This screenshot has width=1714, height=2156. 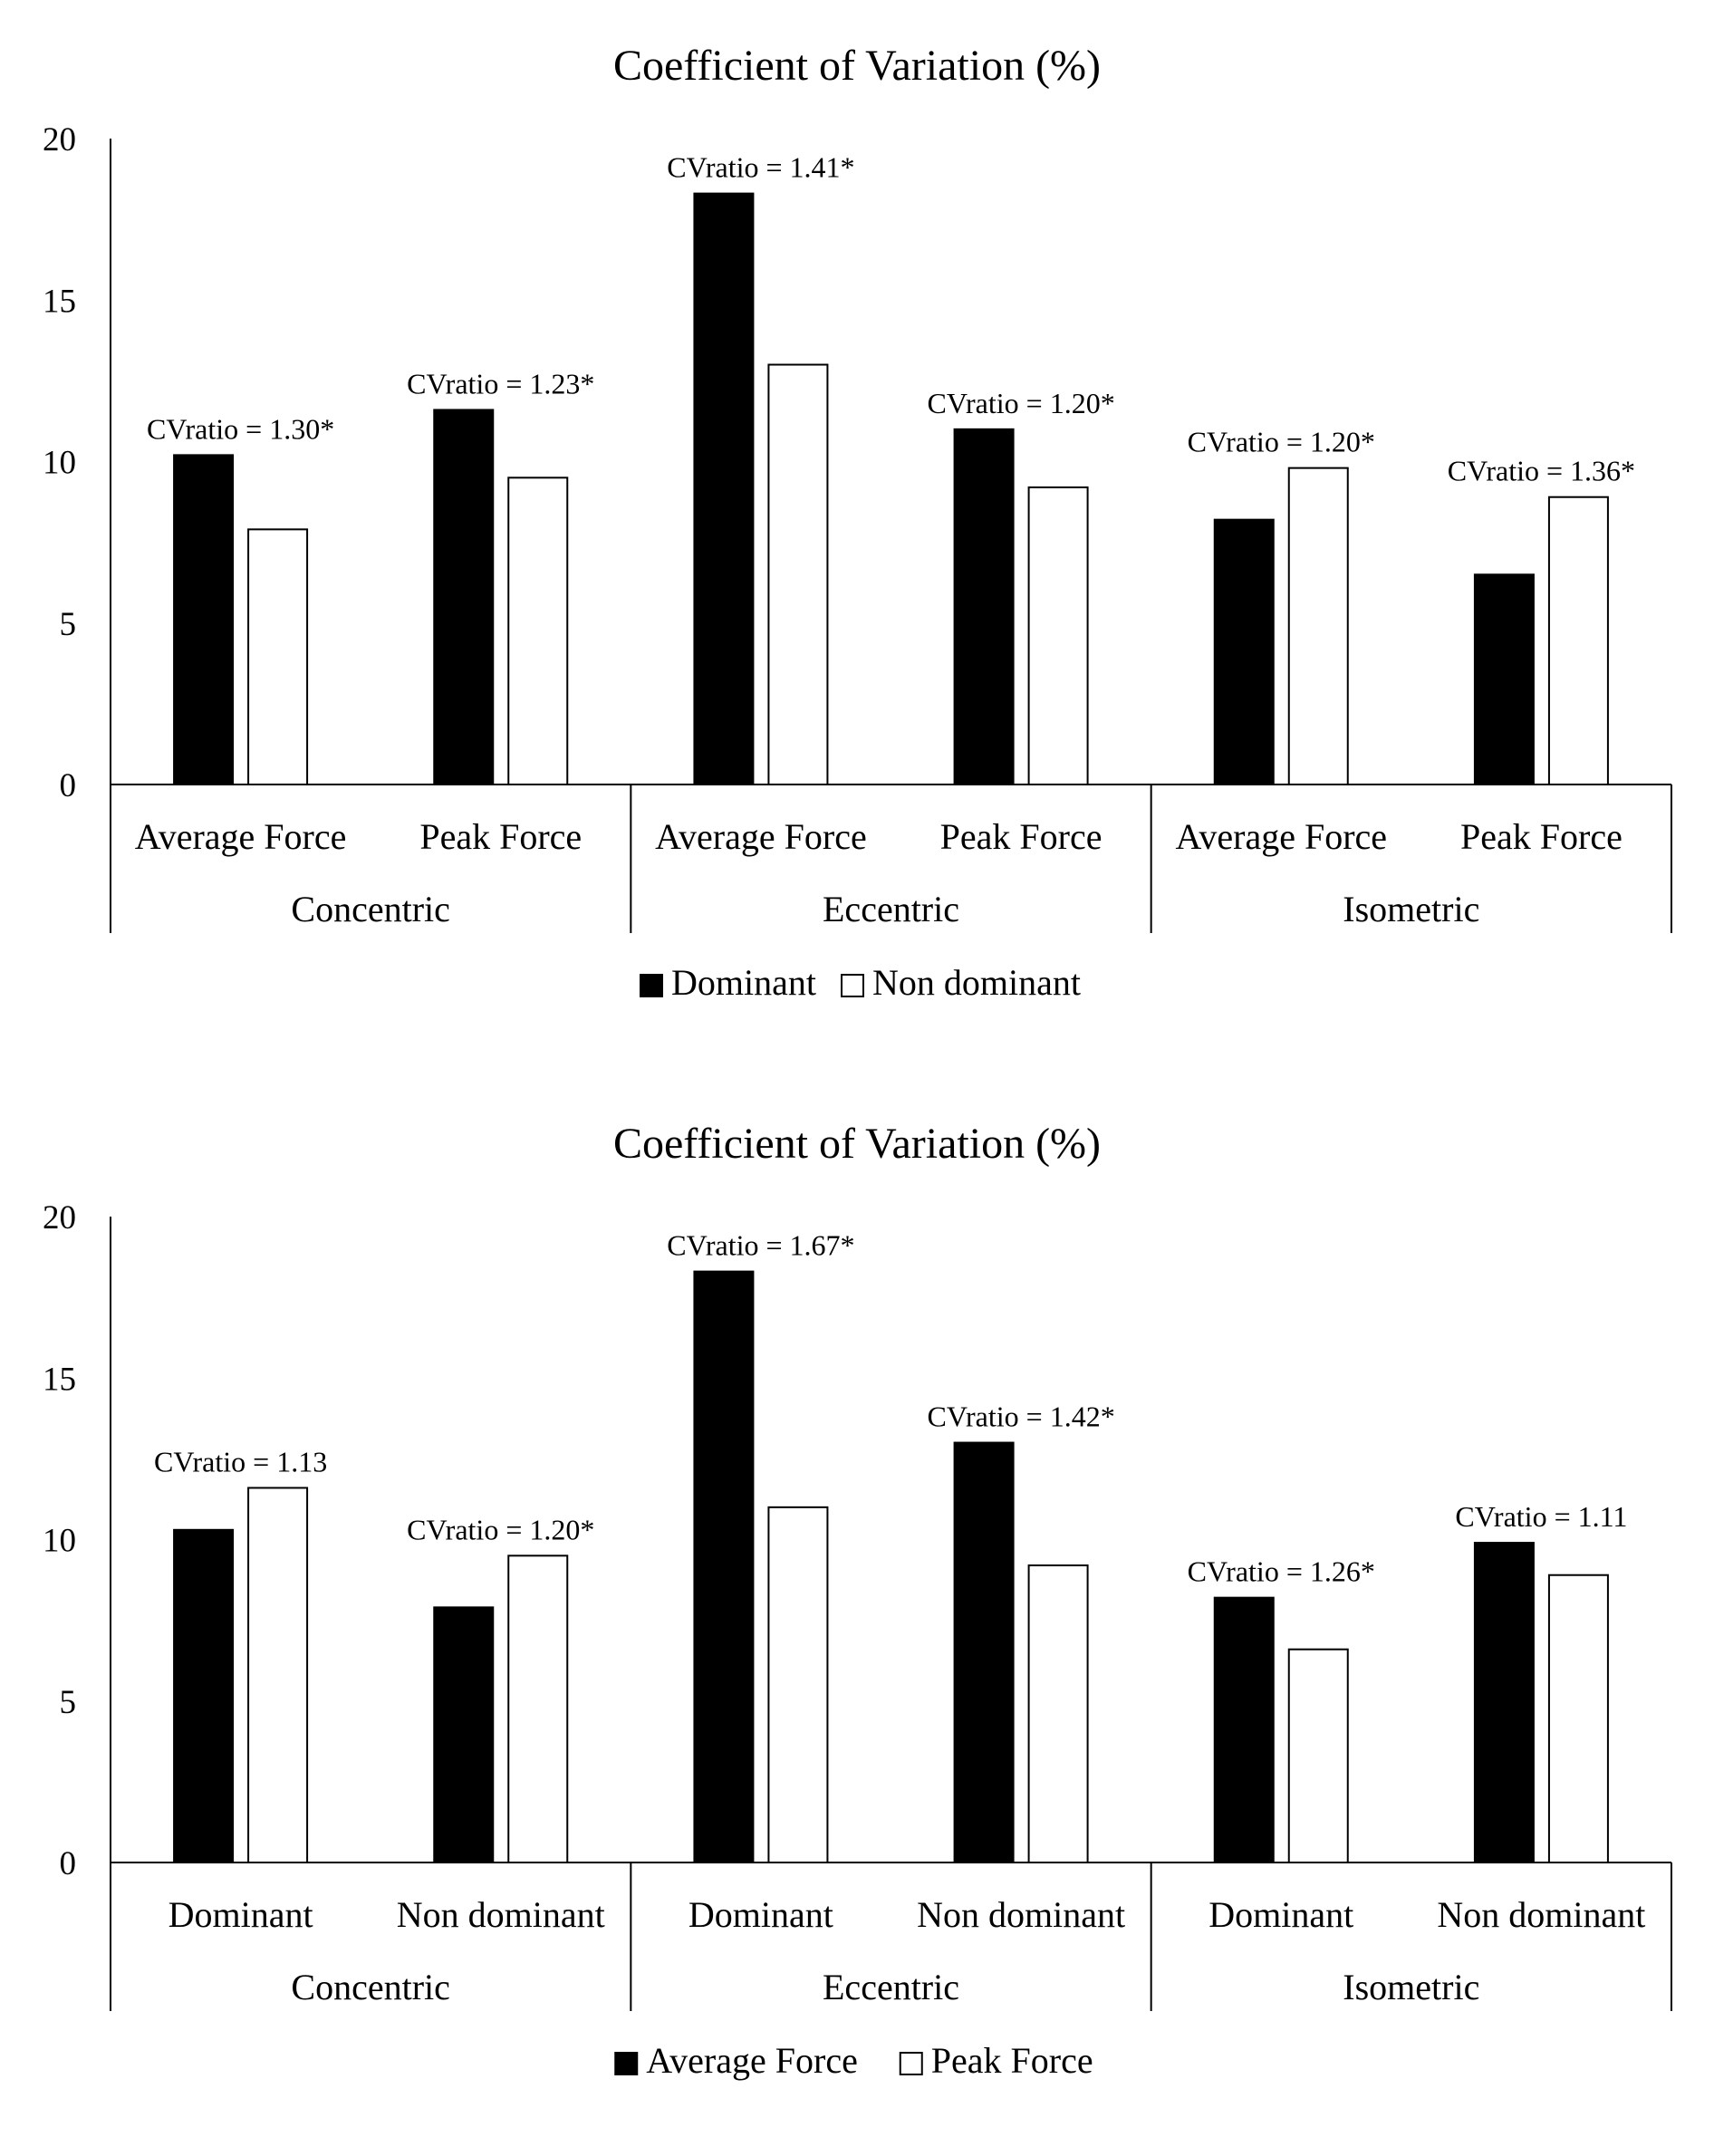 I want to click on legend: Average Force Peak Force, so click(x=853, y=2060).